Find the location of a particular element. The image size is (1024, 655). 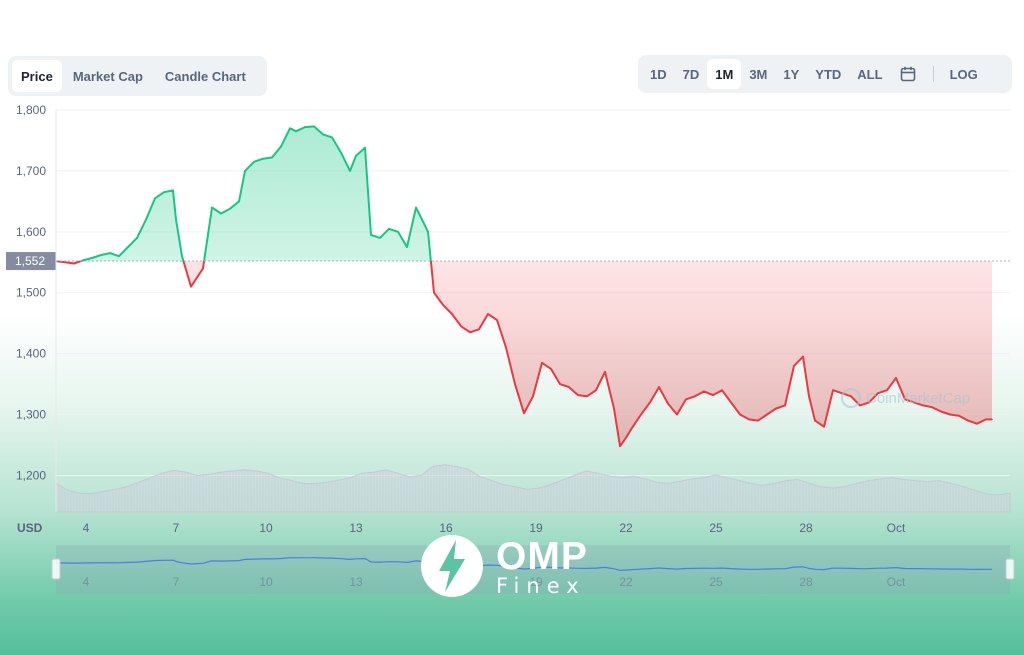

price-line-up is located at coordinates (244, 193).